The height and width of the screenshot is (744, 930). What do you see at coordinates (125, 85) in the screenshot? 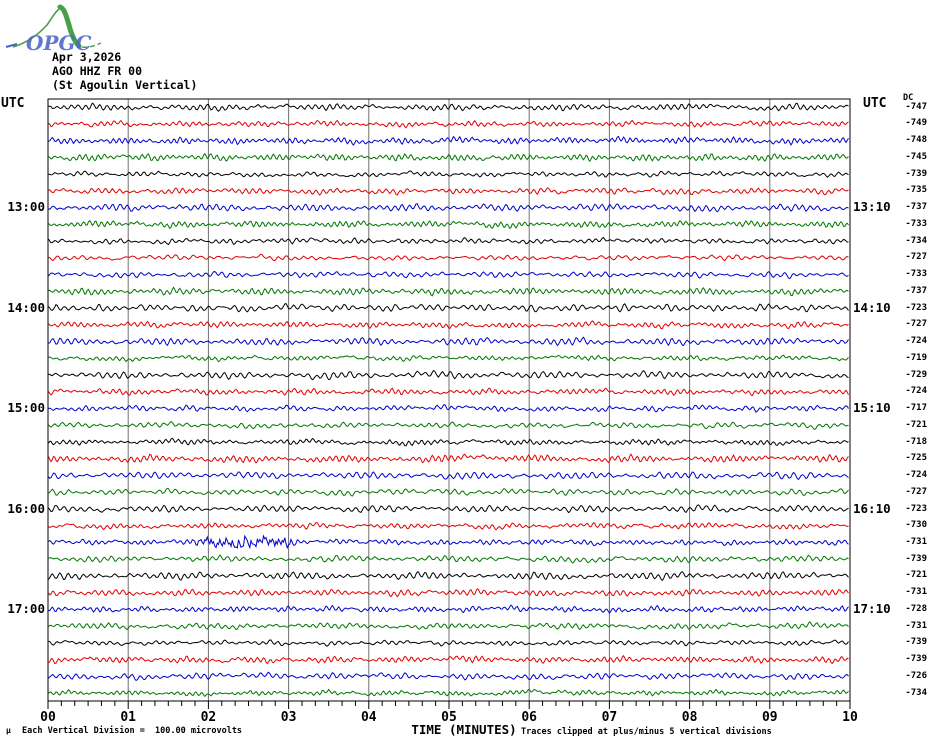
I see `header-station-name: (St Agoulin Vertical)` at bounding box center [125, 85].